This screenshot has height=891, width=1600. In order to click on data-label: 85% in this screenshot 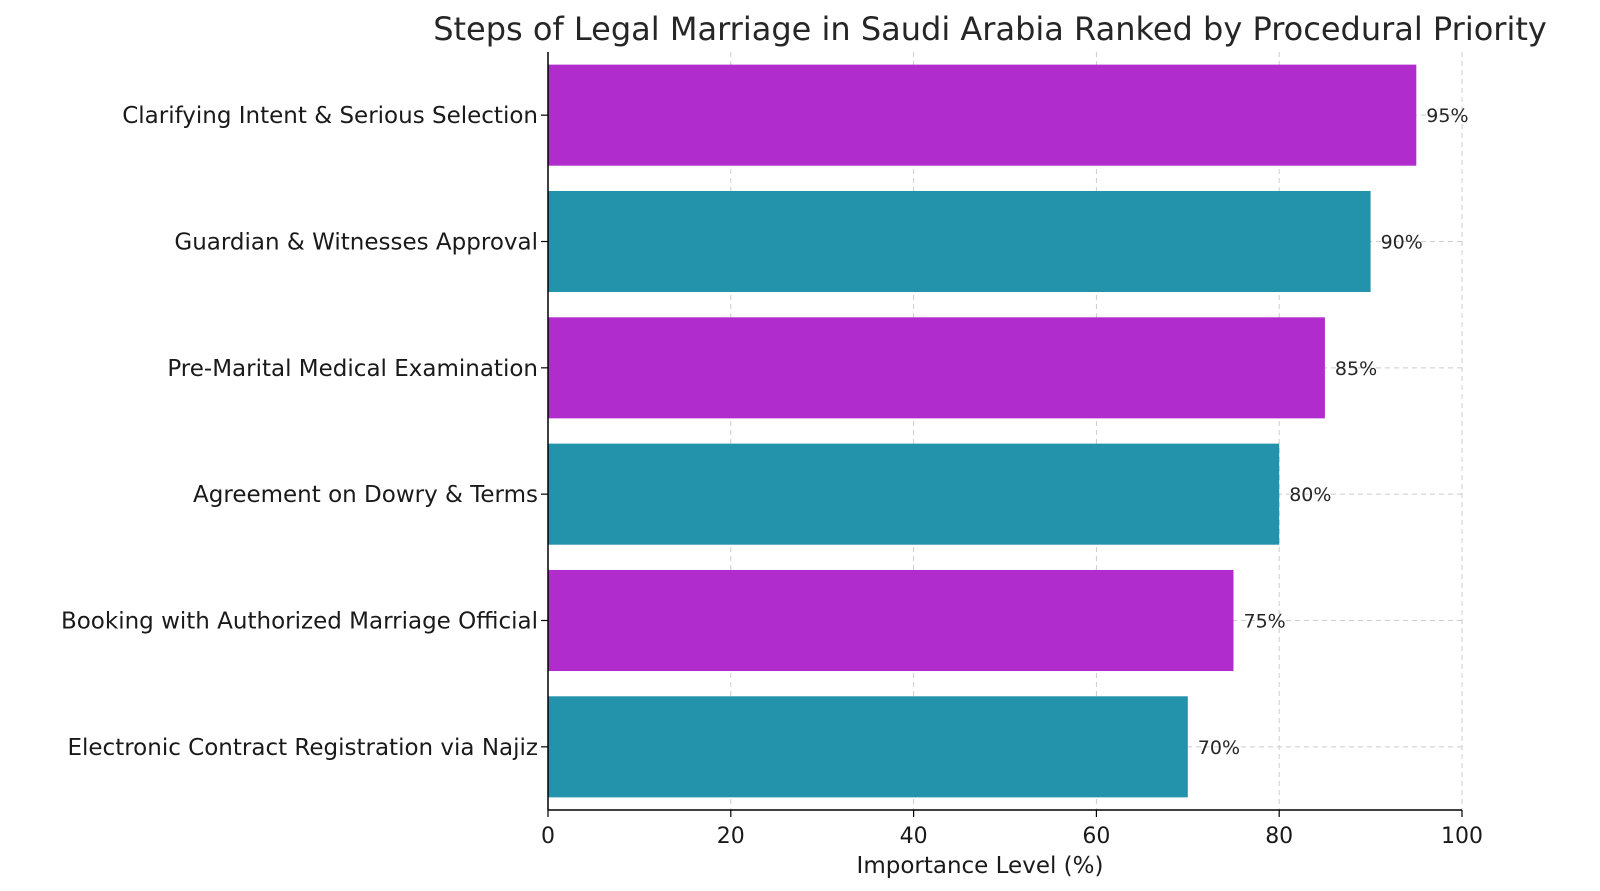, I will do `click(1356, 369)`.